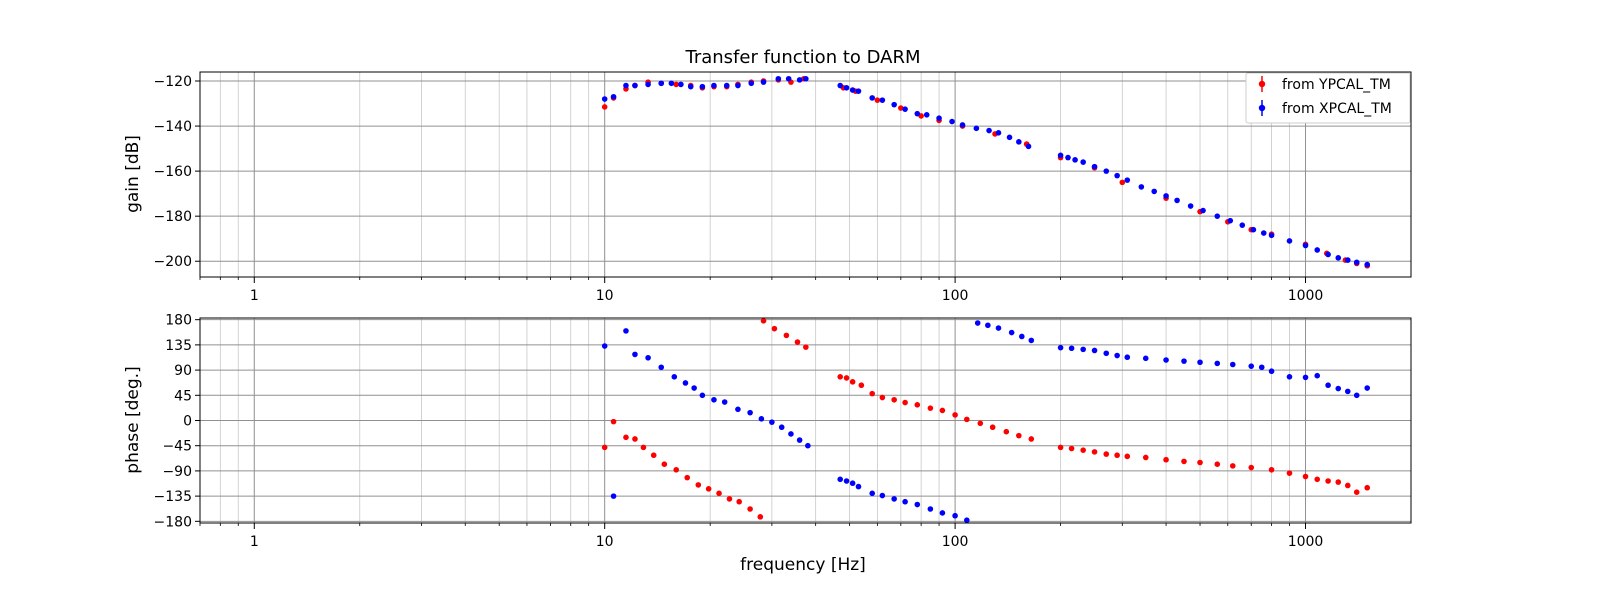 The width and height of the screenshot is (1600, 600). I want to click on legend-box, so click(1328, 98).